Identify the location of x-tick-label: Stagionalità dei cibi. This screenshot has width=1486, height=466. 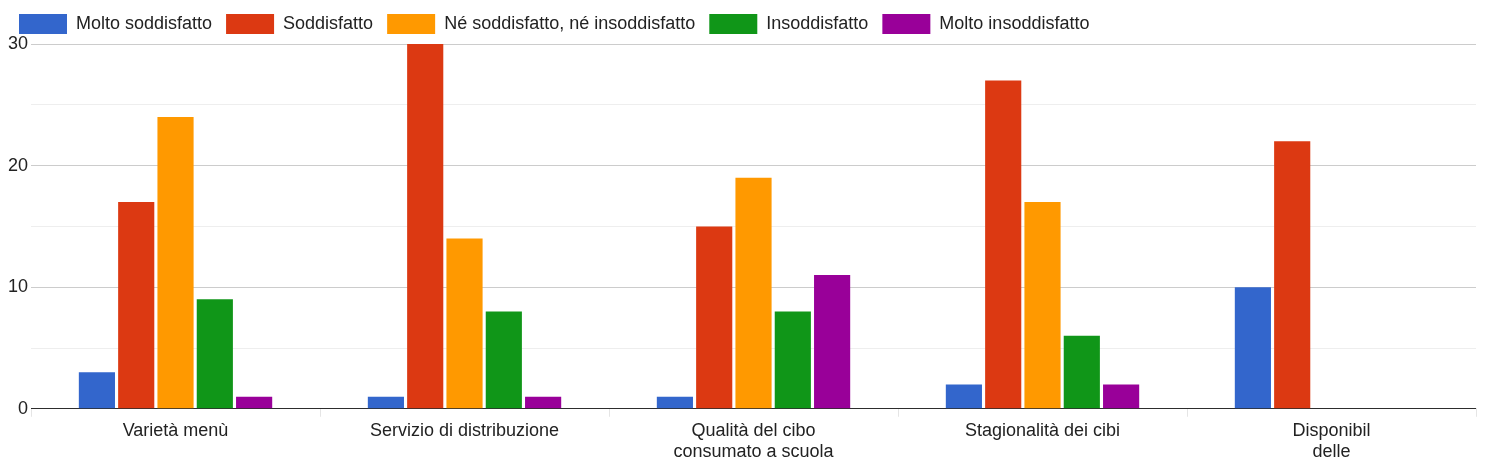
(1042, 429).